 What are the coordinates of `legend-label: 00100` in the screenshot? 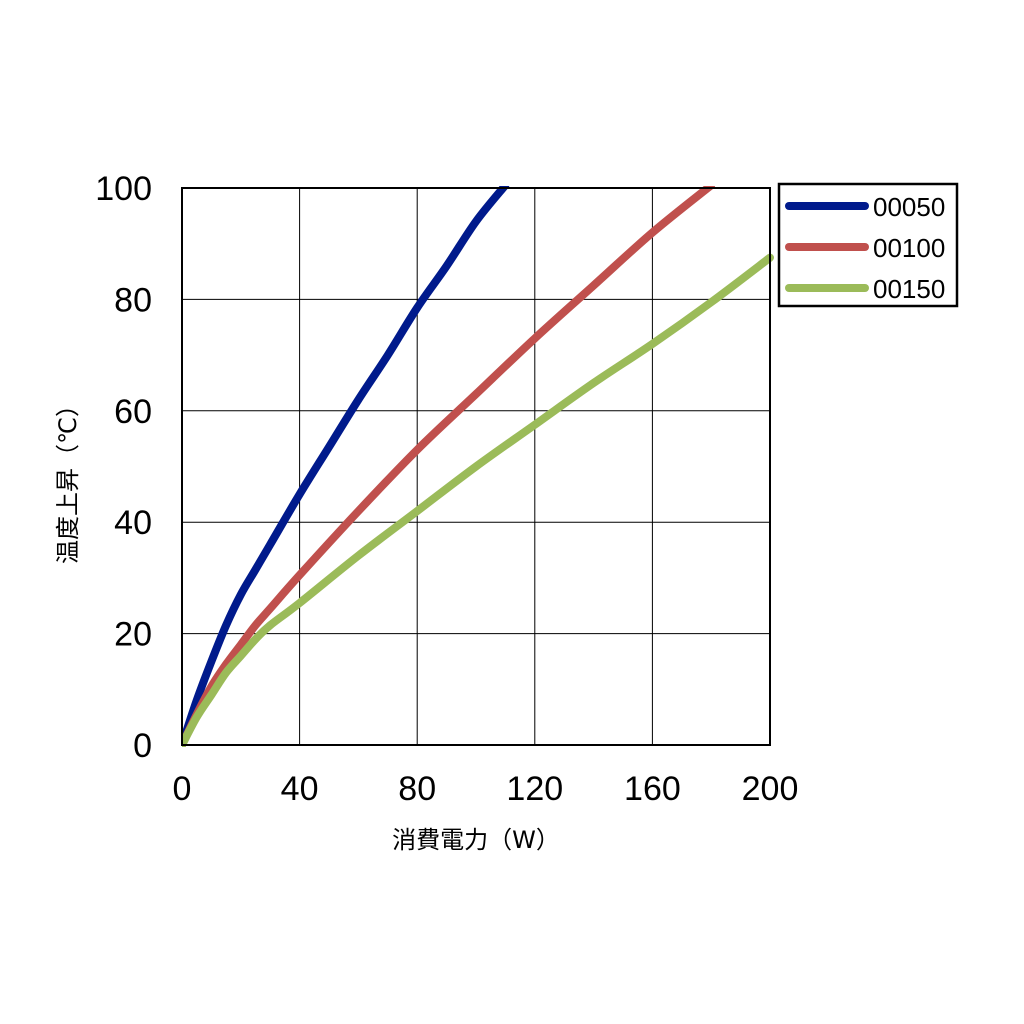 It's located at (909, 248).